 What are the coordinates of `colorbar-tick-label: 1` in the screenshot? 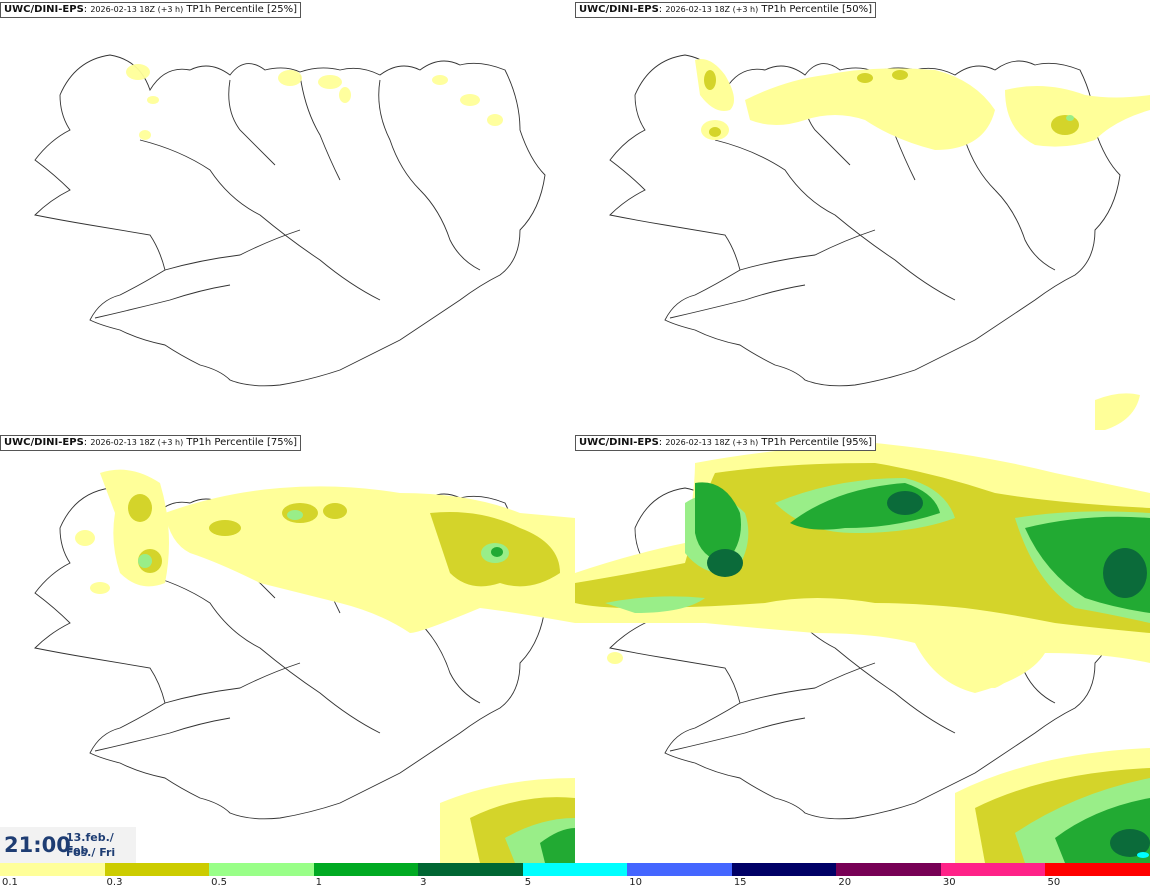 It's located at (318, 882).